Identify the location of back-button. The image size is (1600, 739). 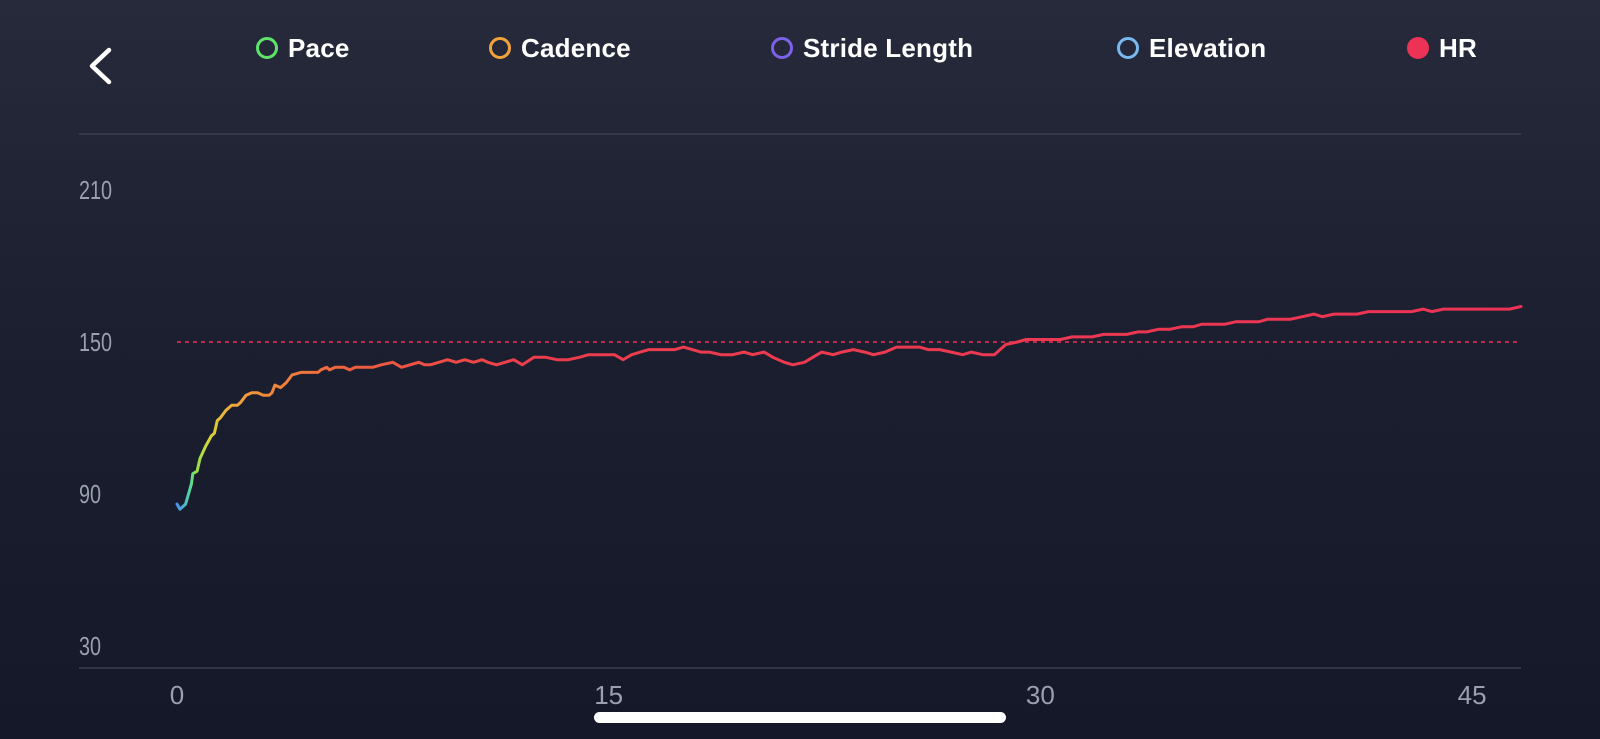
(102, 66).